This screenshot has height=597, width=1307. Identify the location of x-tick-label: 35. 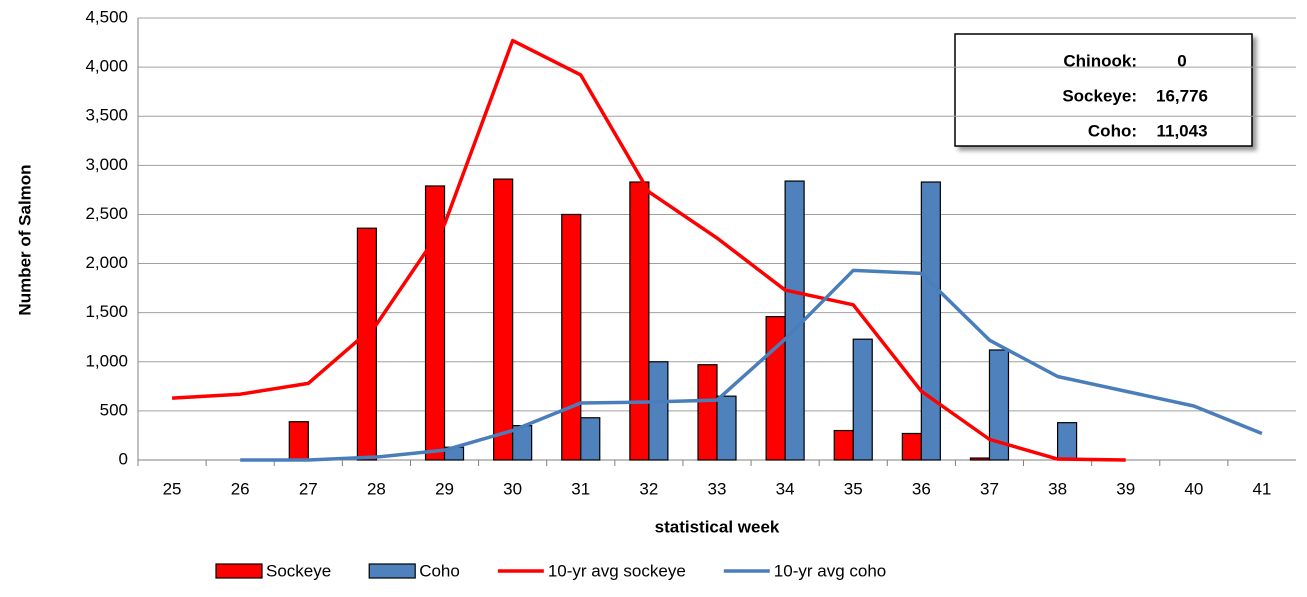
(853, 488).